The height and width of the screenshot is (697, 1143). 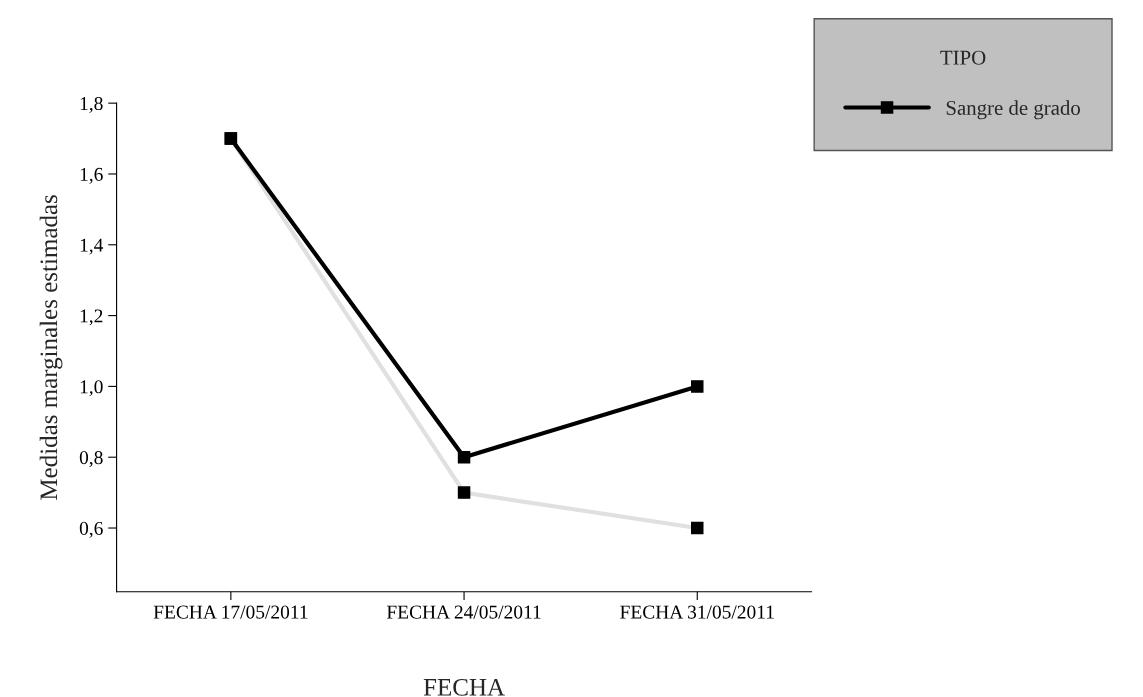 What do you see at coordinates (91, 459) in the screenshot?
I see `y-tick-label: 0,8` at bounding box center [91, 459].